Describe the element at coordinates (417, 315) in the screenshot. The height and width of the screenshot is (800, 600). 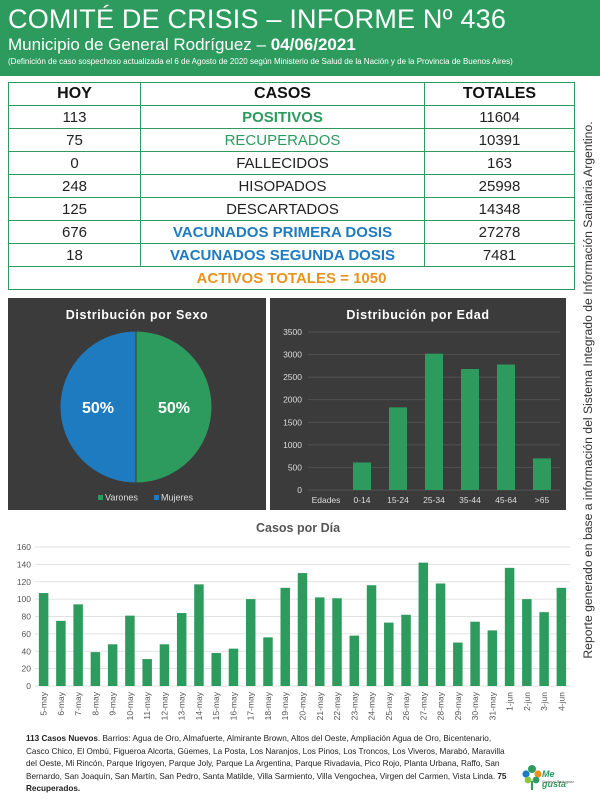
I see `chart-title: Distribución por Edad` at that location.